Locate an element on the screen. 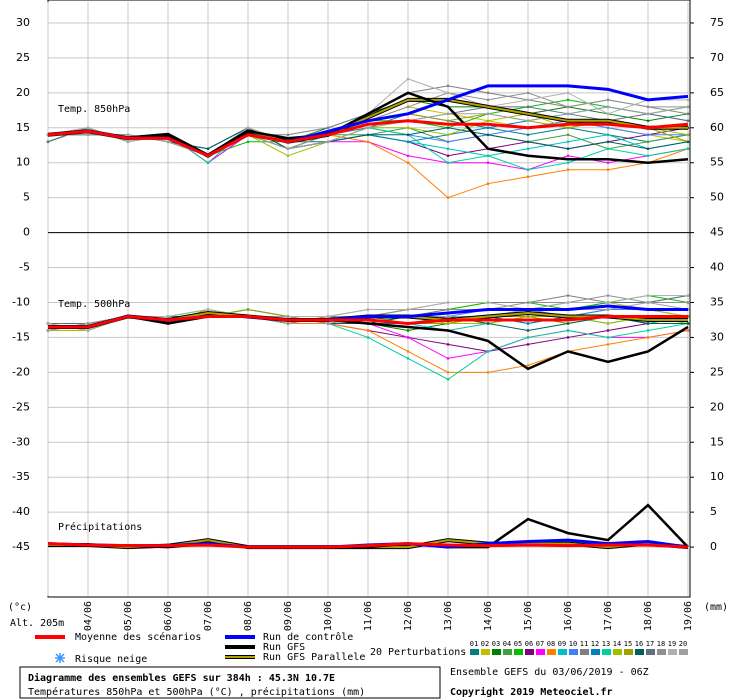  legend-label: 13 is located at coordinates (606, 644).